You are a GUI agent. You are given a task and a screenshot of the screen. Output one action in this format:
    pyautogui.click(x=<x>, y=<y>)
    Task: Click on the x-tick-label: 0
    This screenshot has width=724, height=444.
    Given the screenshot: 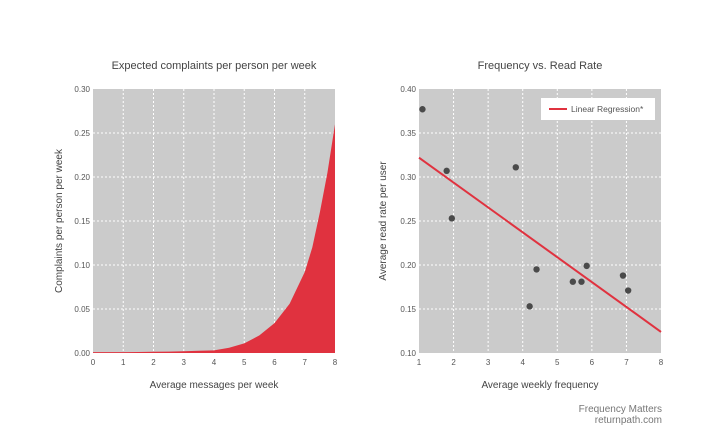 What is the action you would take?
    pyautogui.click(x=93, y=362)
    